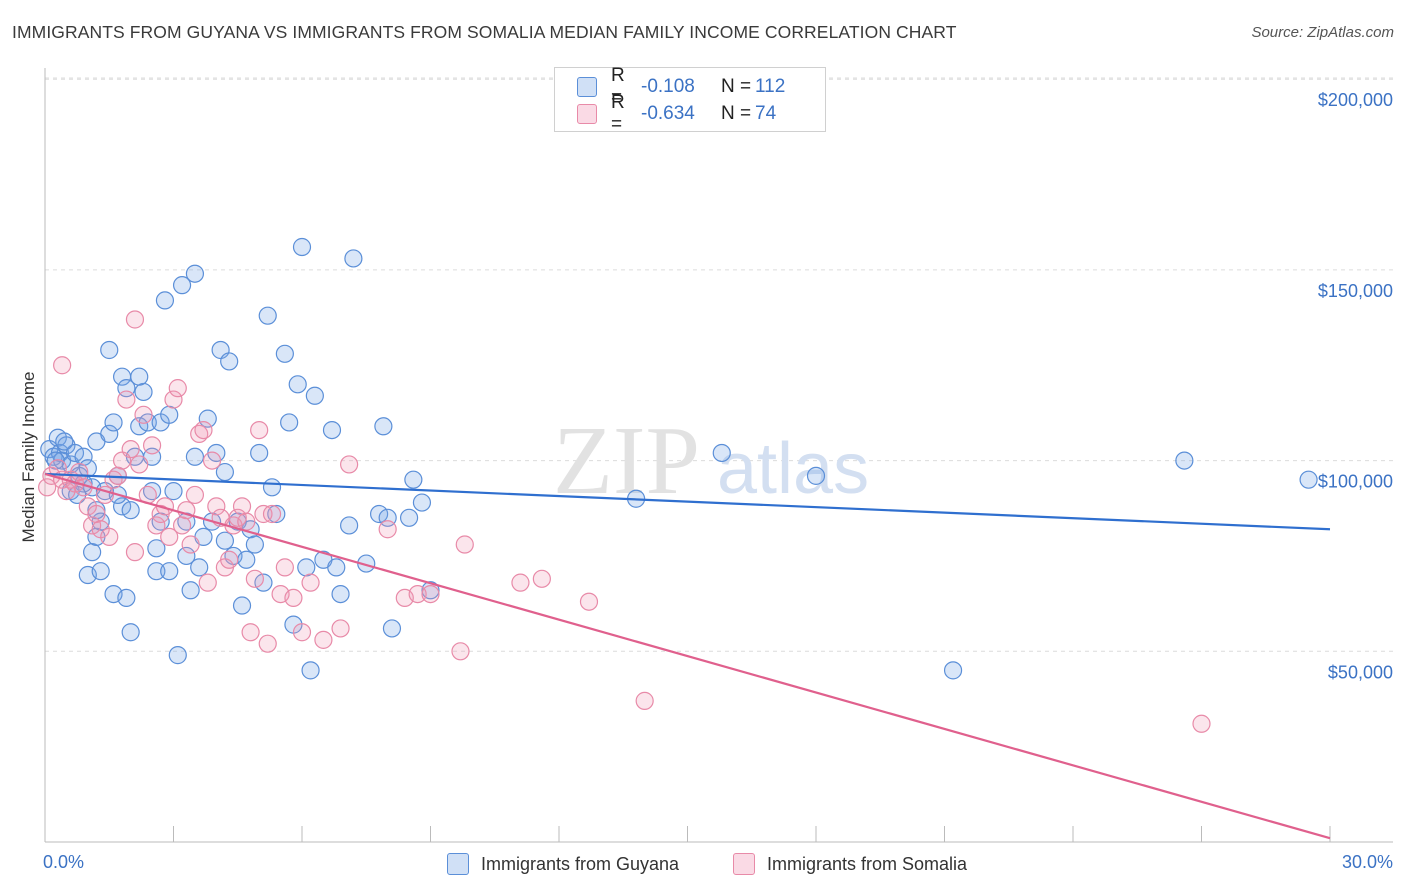  I want to click on legend-item-somalia: Immigrants from Somalia, so click(850, 864).